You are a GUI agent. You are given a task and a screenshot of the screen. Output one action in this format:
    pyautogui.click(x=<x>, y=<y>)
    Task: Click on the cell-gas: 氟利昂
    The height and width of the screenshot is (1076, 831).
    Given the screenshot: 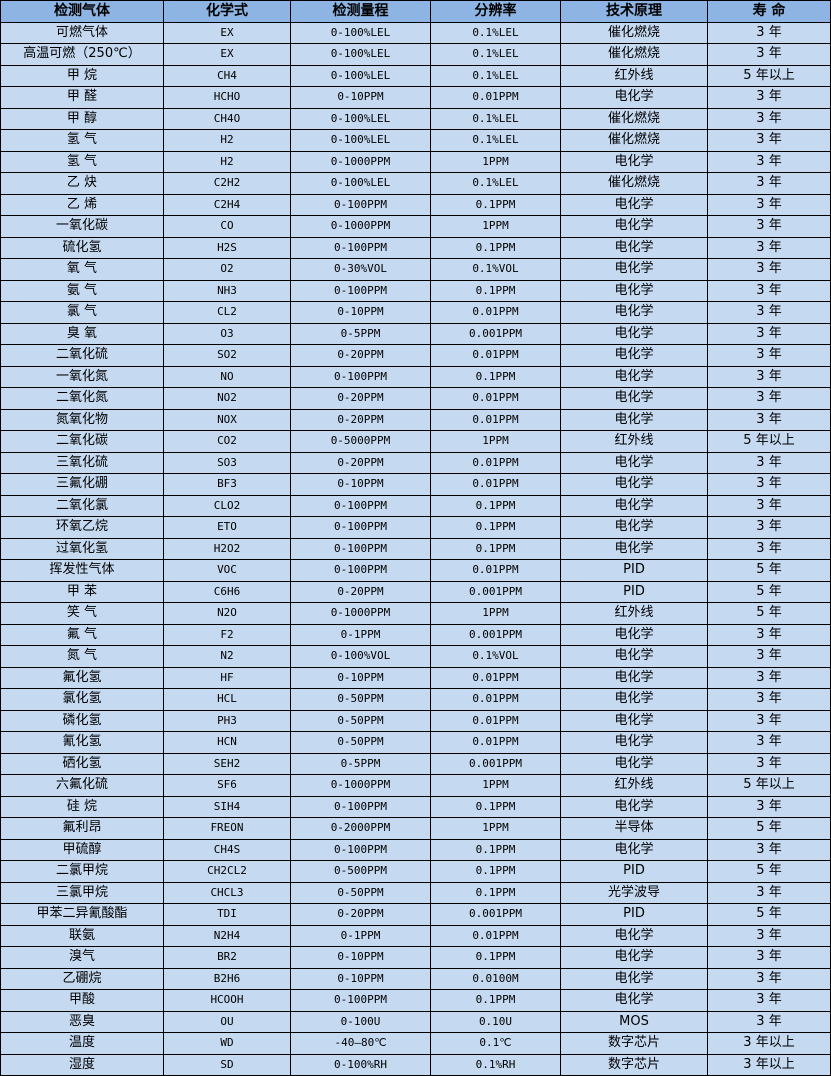 What is the action you would take?
    pyautogui.click(x=82, y=828)
    